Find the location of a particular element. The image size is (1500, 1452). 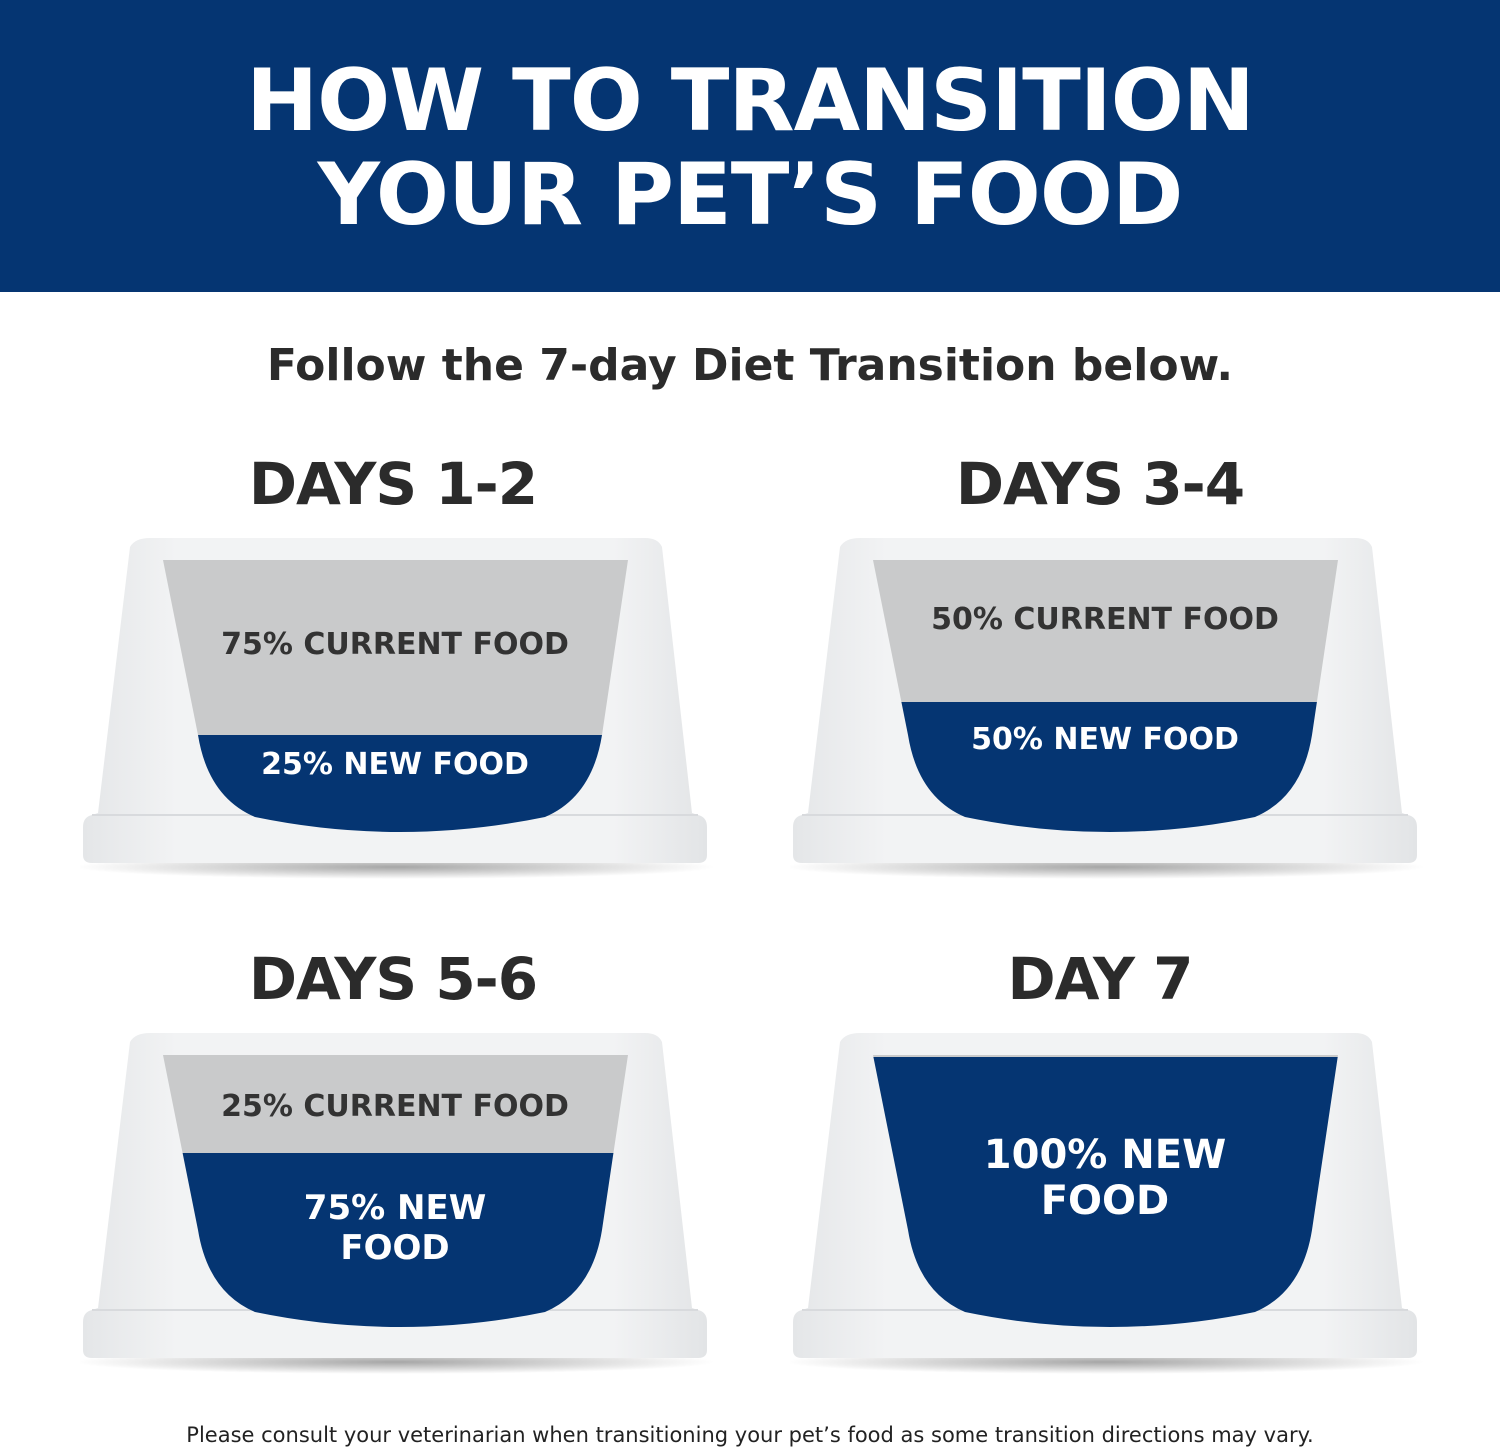

stage-heading-4: DAY 7 is located at coordinates (1100, 979).